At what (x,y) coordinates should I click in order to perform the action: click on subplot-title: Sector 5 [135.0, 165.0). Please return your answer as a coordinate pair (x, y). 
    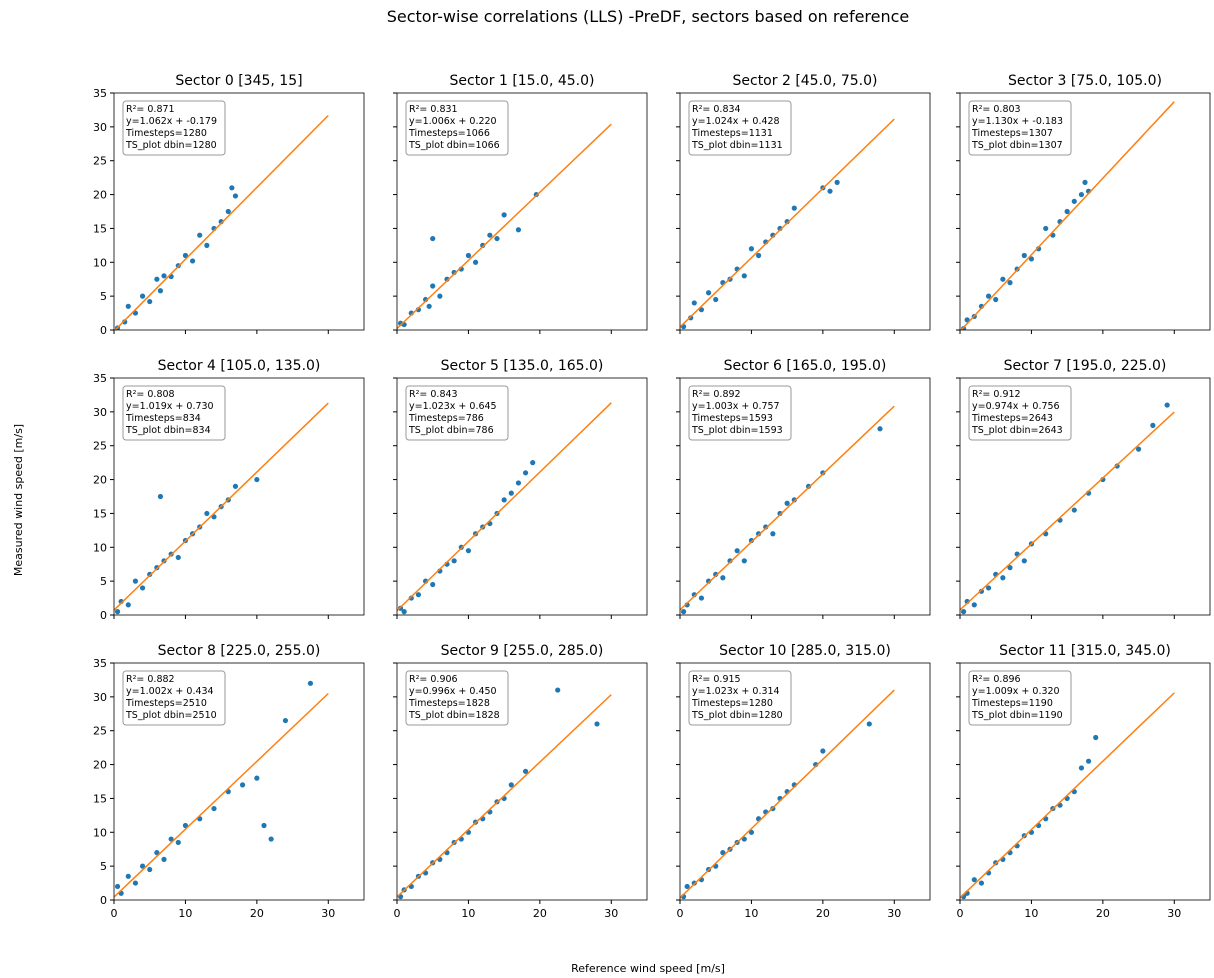
    Looking at the image, I should click on (522, 366).